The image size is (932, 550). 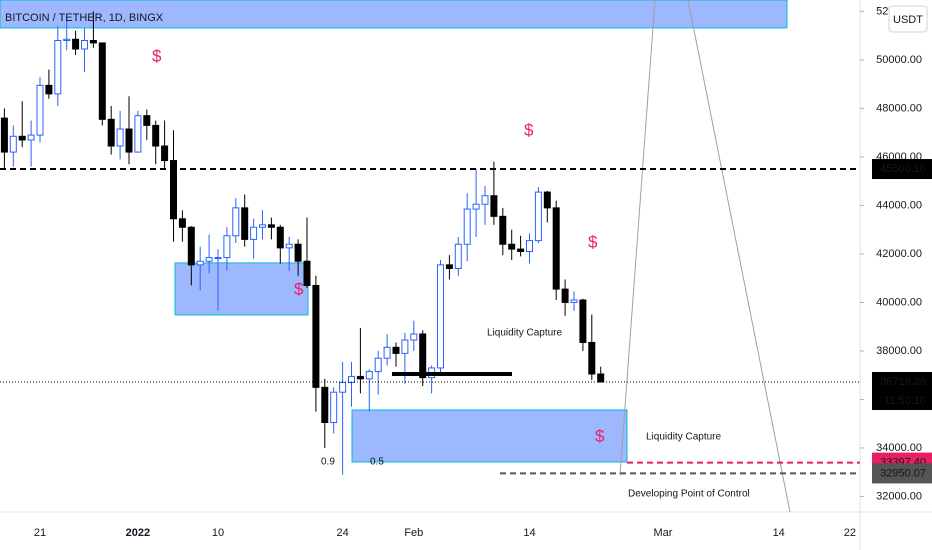 What do you see at coordinates (138, 533) in the screenshot?
I see `x-tick-label: 2022` at bounding box center [138, 533].